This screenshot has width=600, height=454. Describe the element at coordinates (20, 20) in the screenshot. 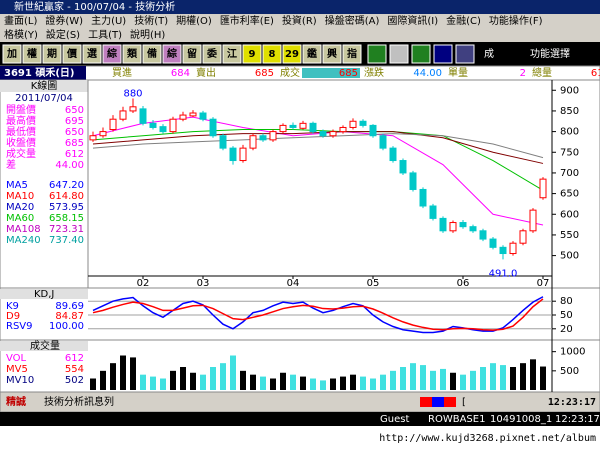

I see `menu-item: 畫面(L)` at that location.